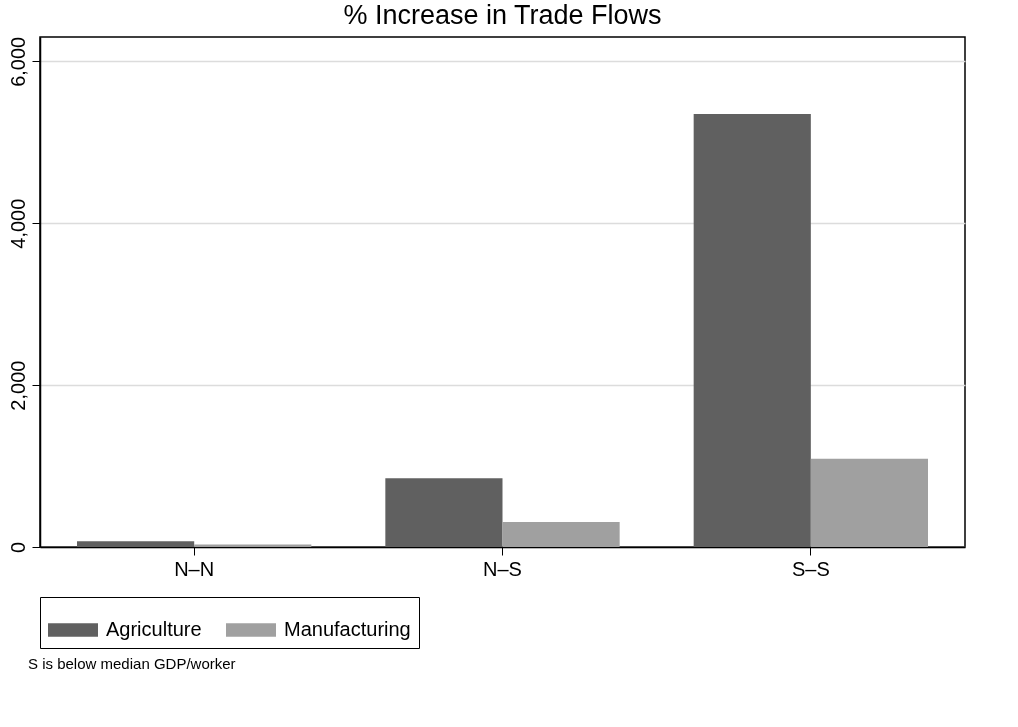 This screenshot has height=727, width=1018. Describe the element at coordinates (132, 663) in the screenshot. I see `text: S is below median GDP/worker` at that location.